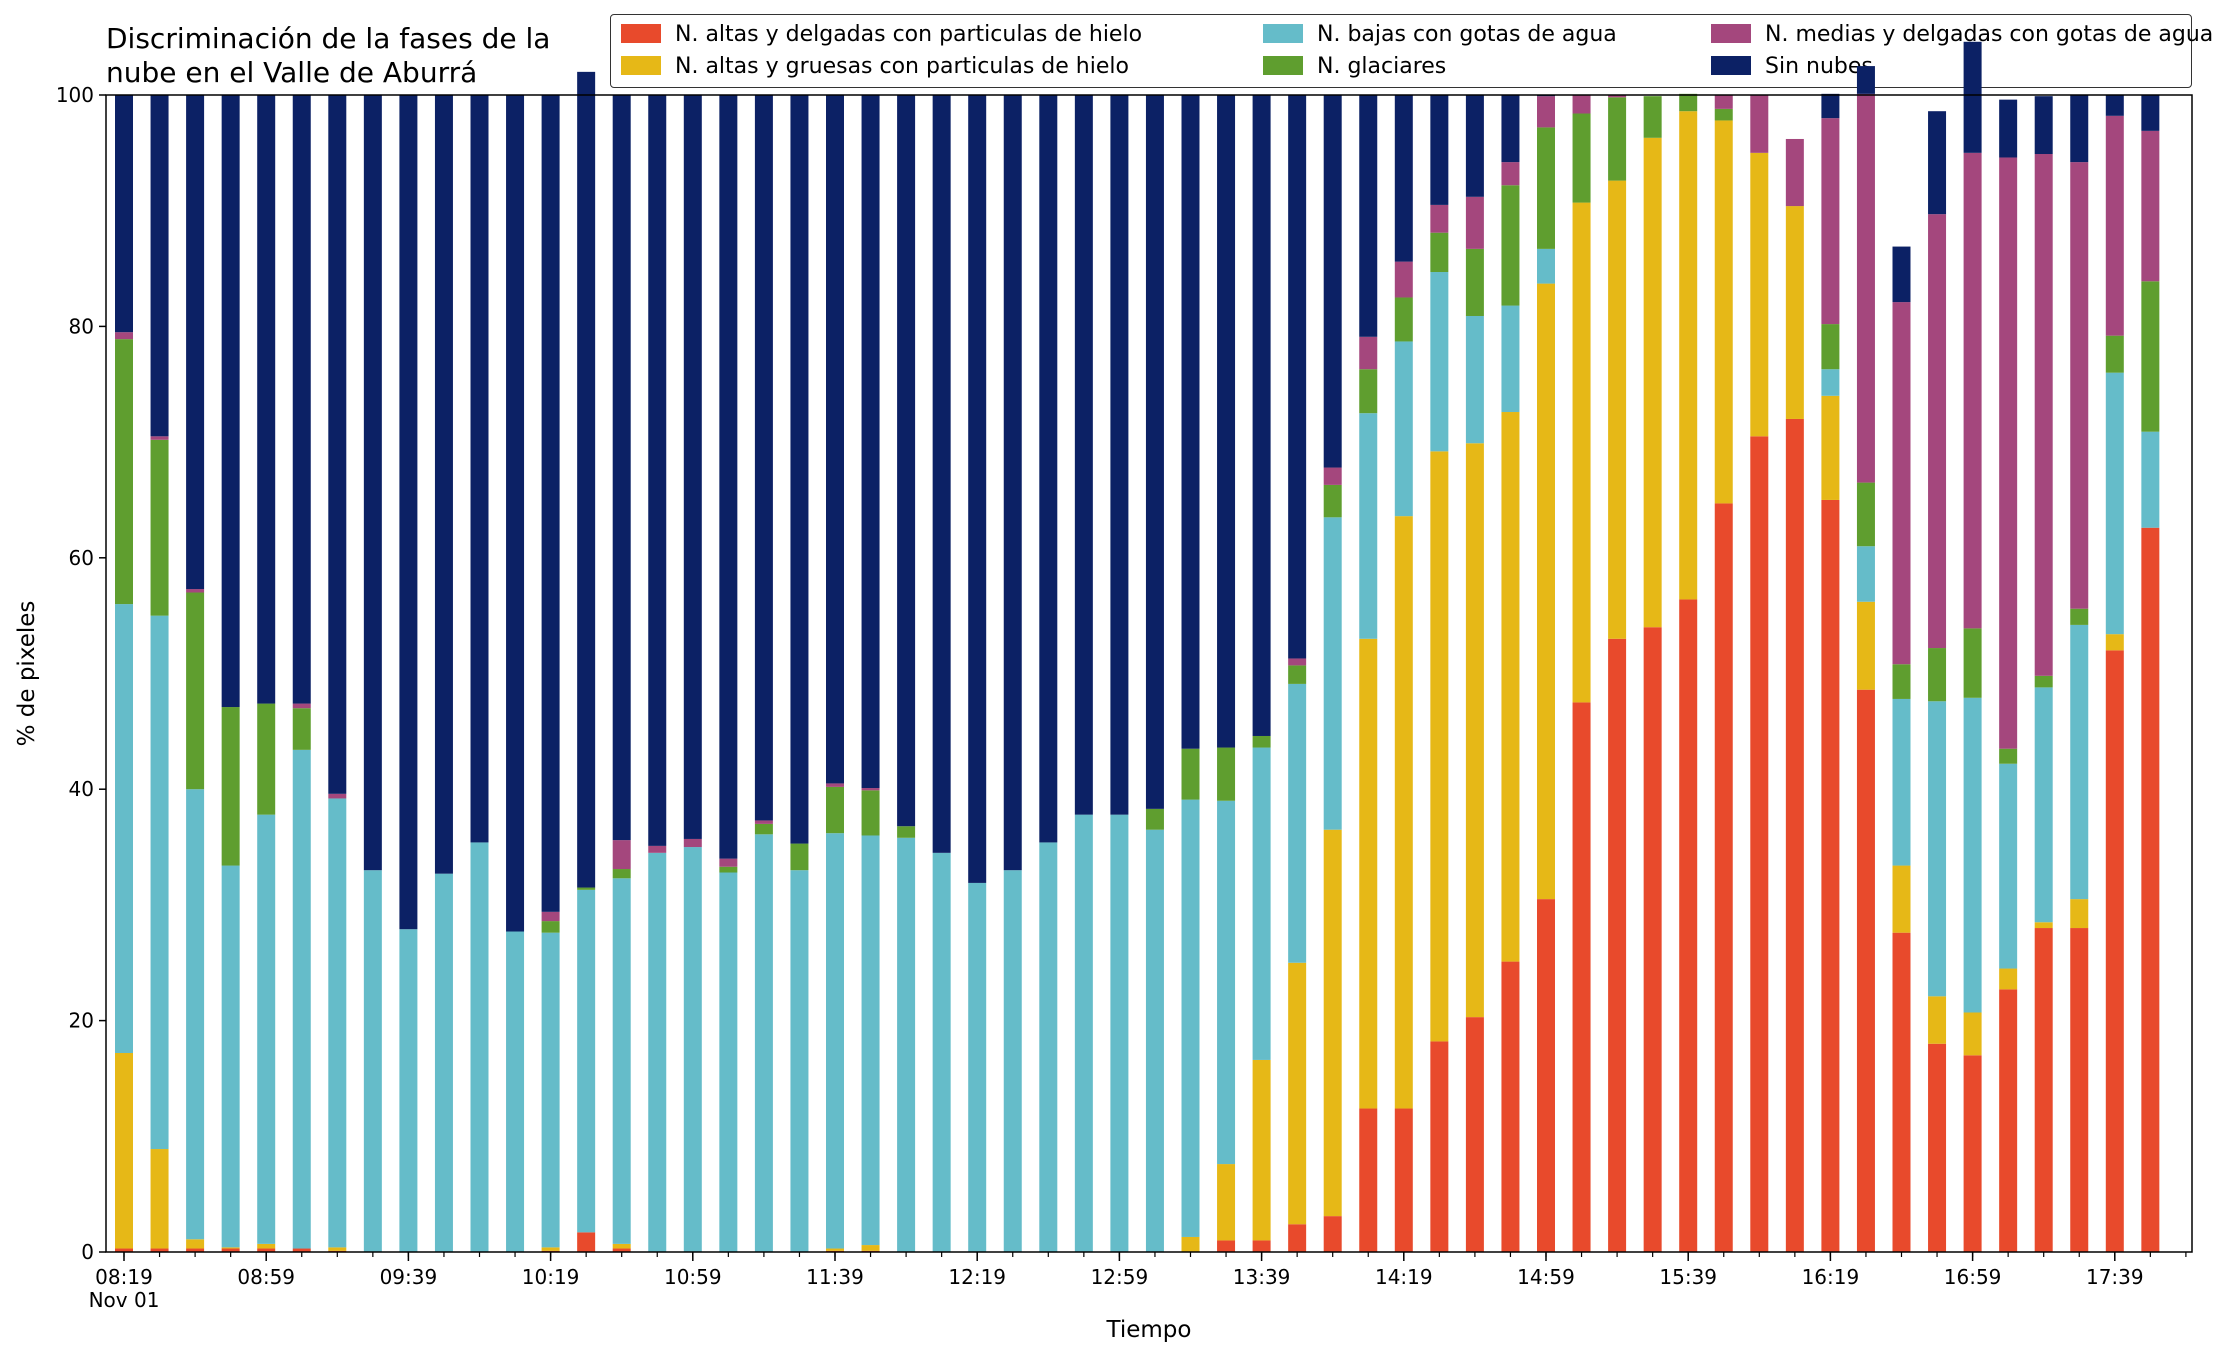 This screenshot has height=1355, width=2216. What do you see at coordinates (27, 674) in the screenshot?
I see `y-axis-label: % de pixeles` at bounding box center [27, 674].